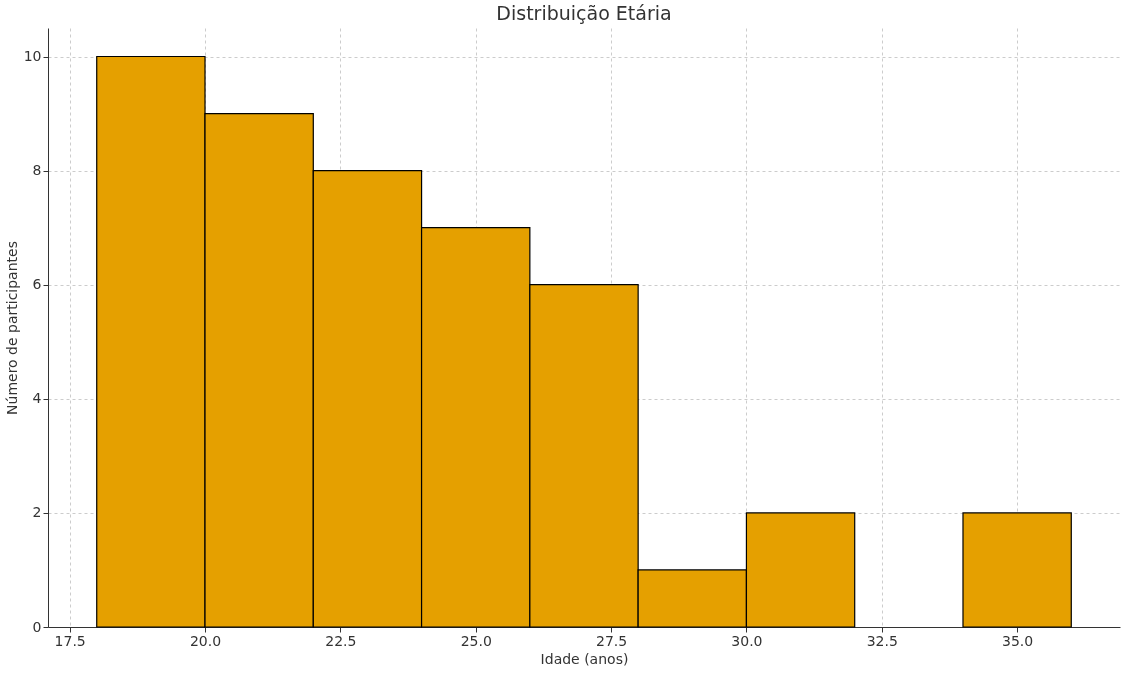 The height and width of the screenshot is (681, 1135). What do you see at coordinates (37, 626) in the screenshot?
I see `y-tick-label: 0` at bounding box center [37, 626].